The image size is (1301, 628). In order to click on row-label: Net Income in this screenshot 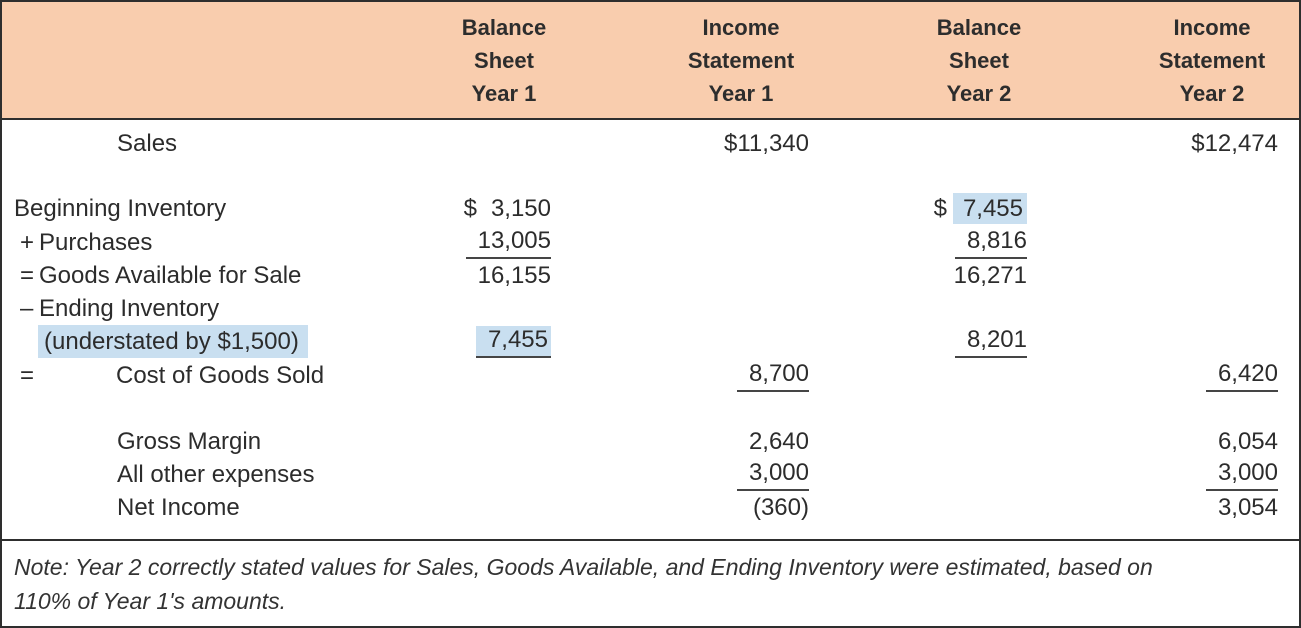, I will do `click(178, 507)`.